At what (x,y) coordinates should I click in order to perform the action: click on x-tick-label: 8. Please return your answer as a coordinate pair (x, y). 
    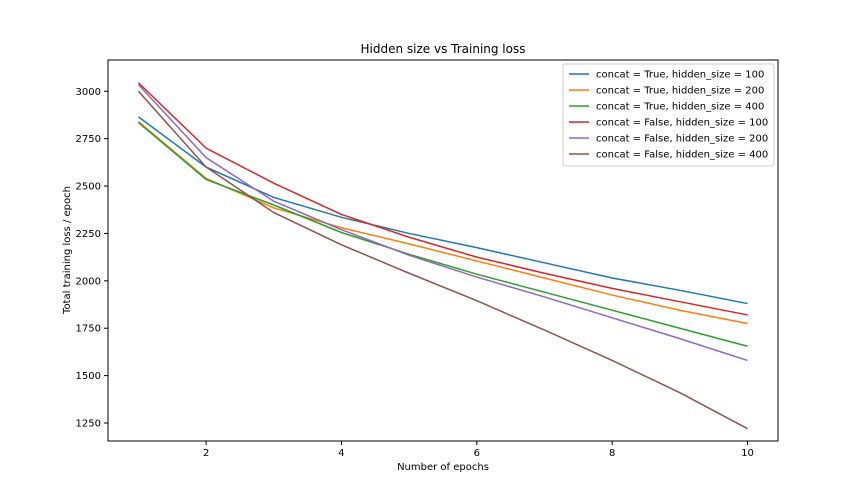
    Looking at the image, I should click on (612, 453).